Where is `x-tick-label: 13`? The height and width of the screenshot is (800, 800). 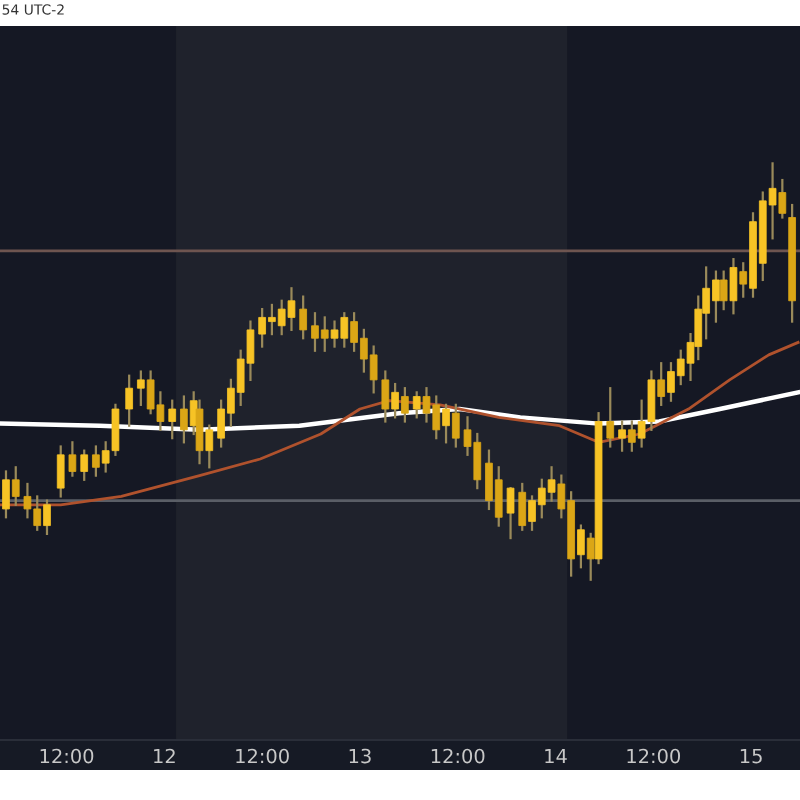 x-tick-label: 13 is located at coordinates (360, 756).